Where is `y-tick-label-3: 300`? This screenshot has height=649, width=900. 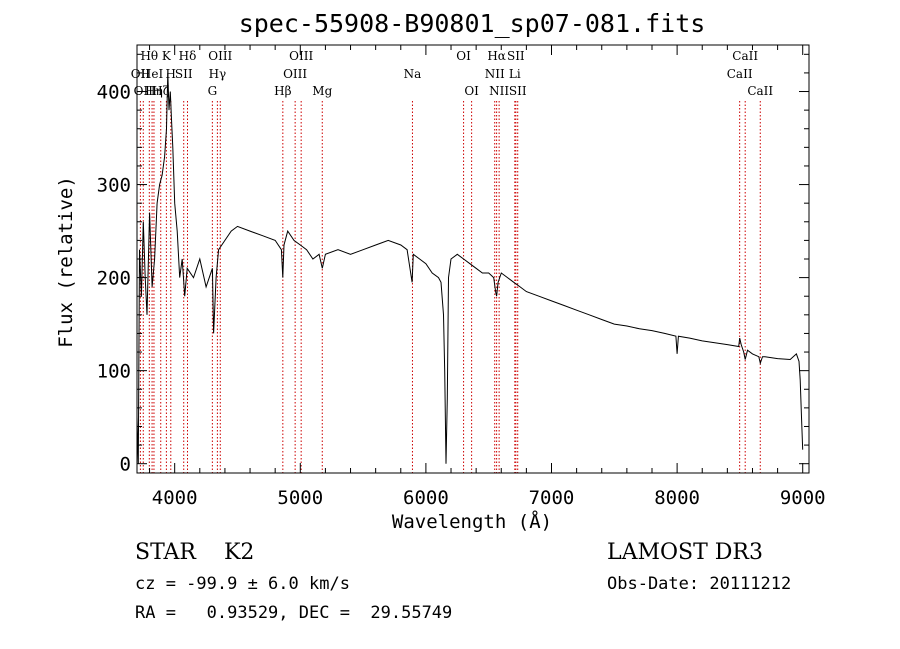
y-tick-label-3: 300 is located at coordinates (114, 186).